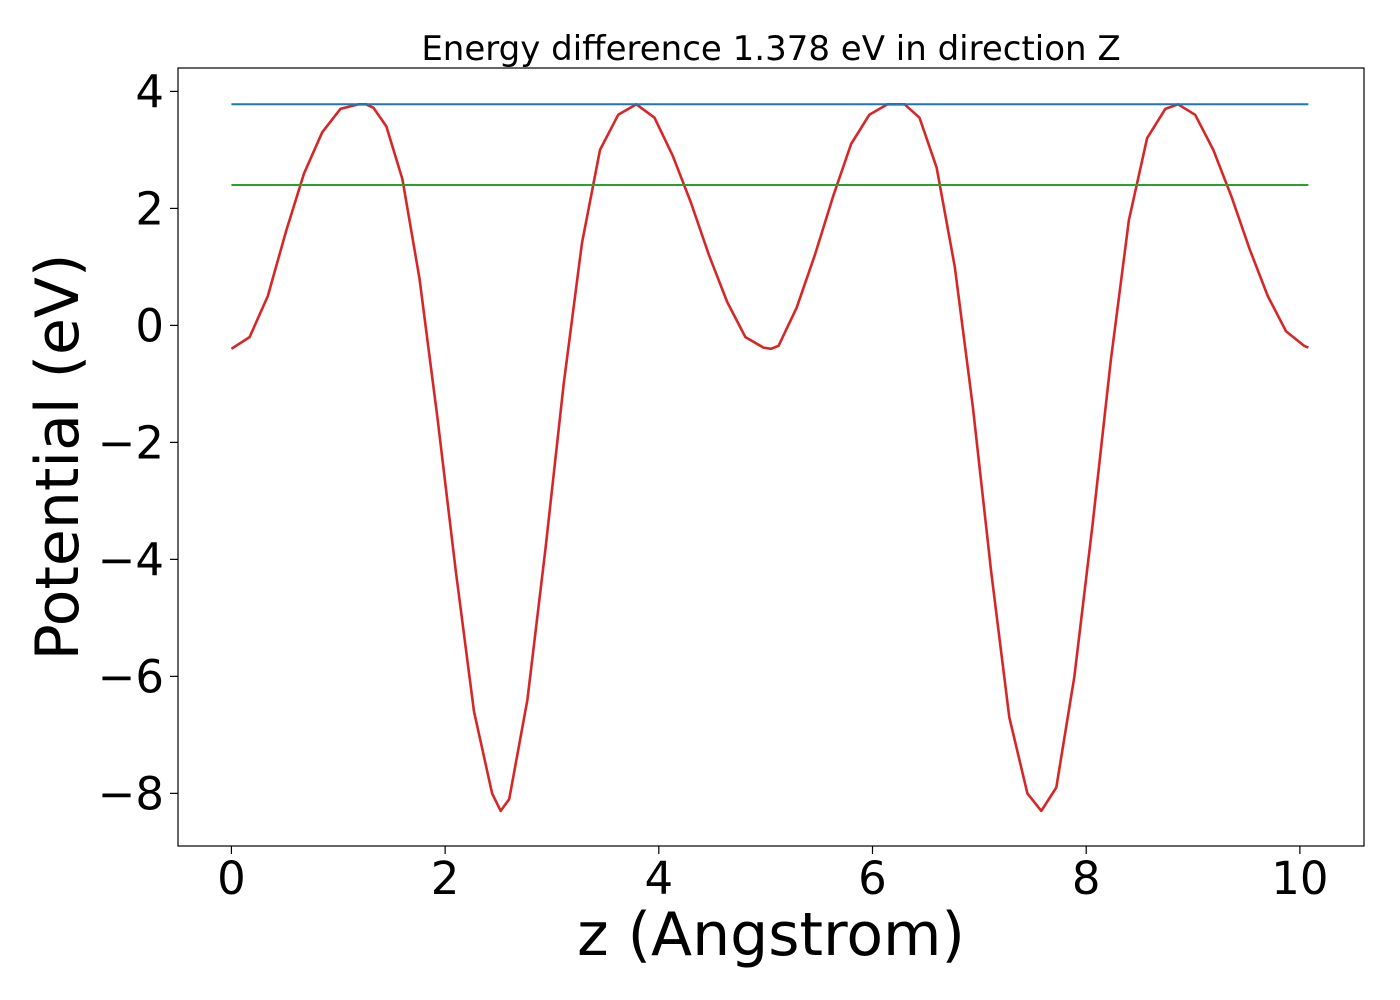  What do you see at coordinates (131, 793) in the screenshot?
I see `y-tick-label: −8` at bounding box center [131, 793].